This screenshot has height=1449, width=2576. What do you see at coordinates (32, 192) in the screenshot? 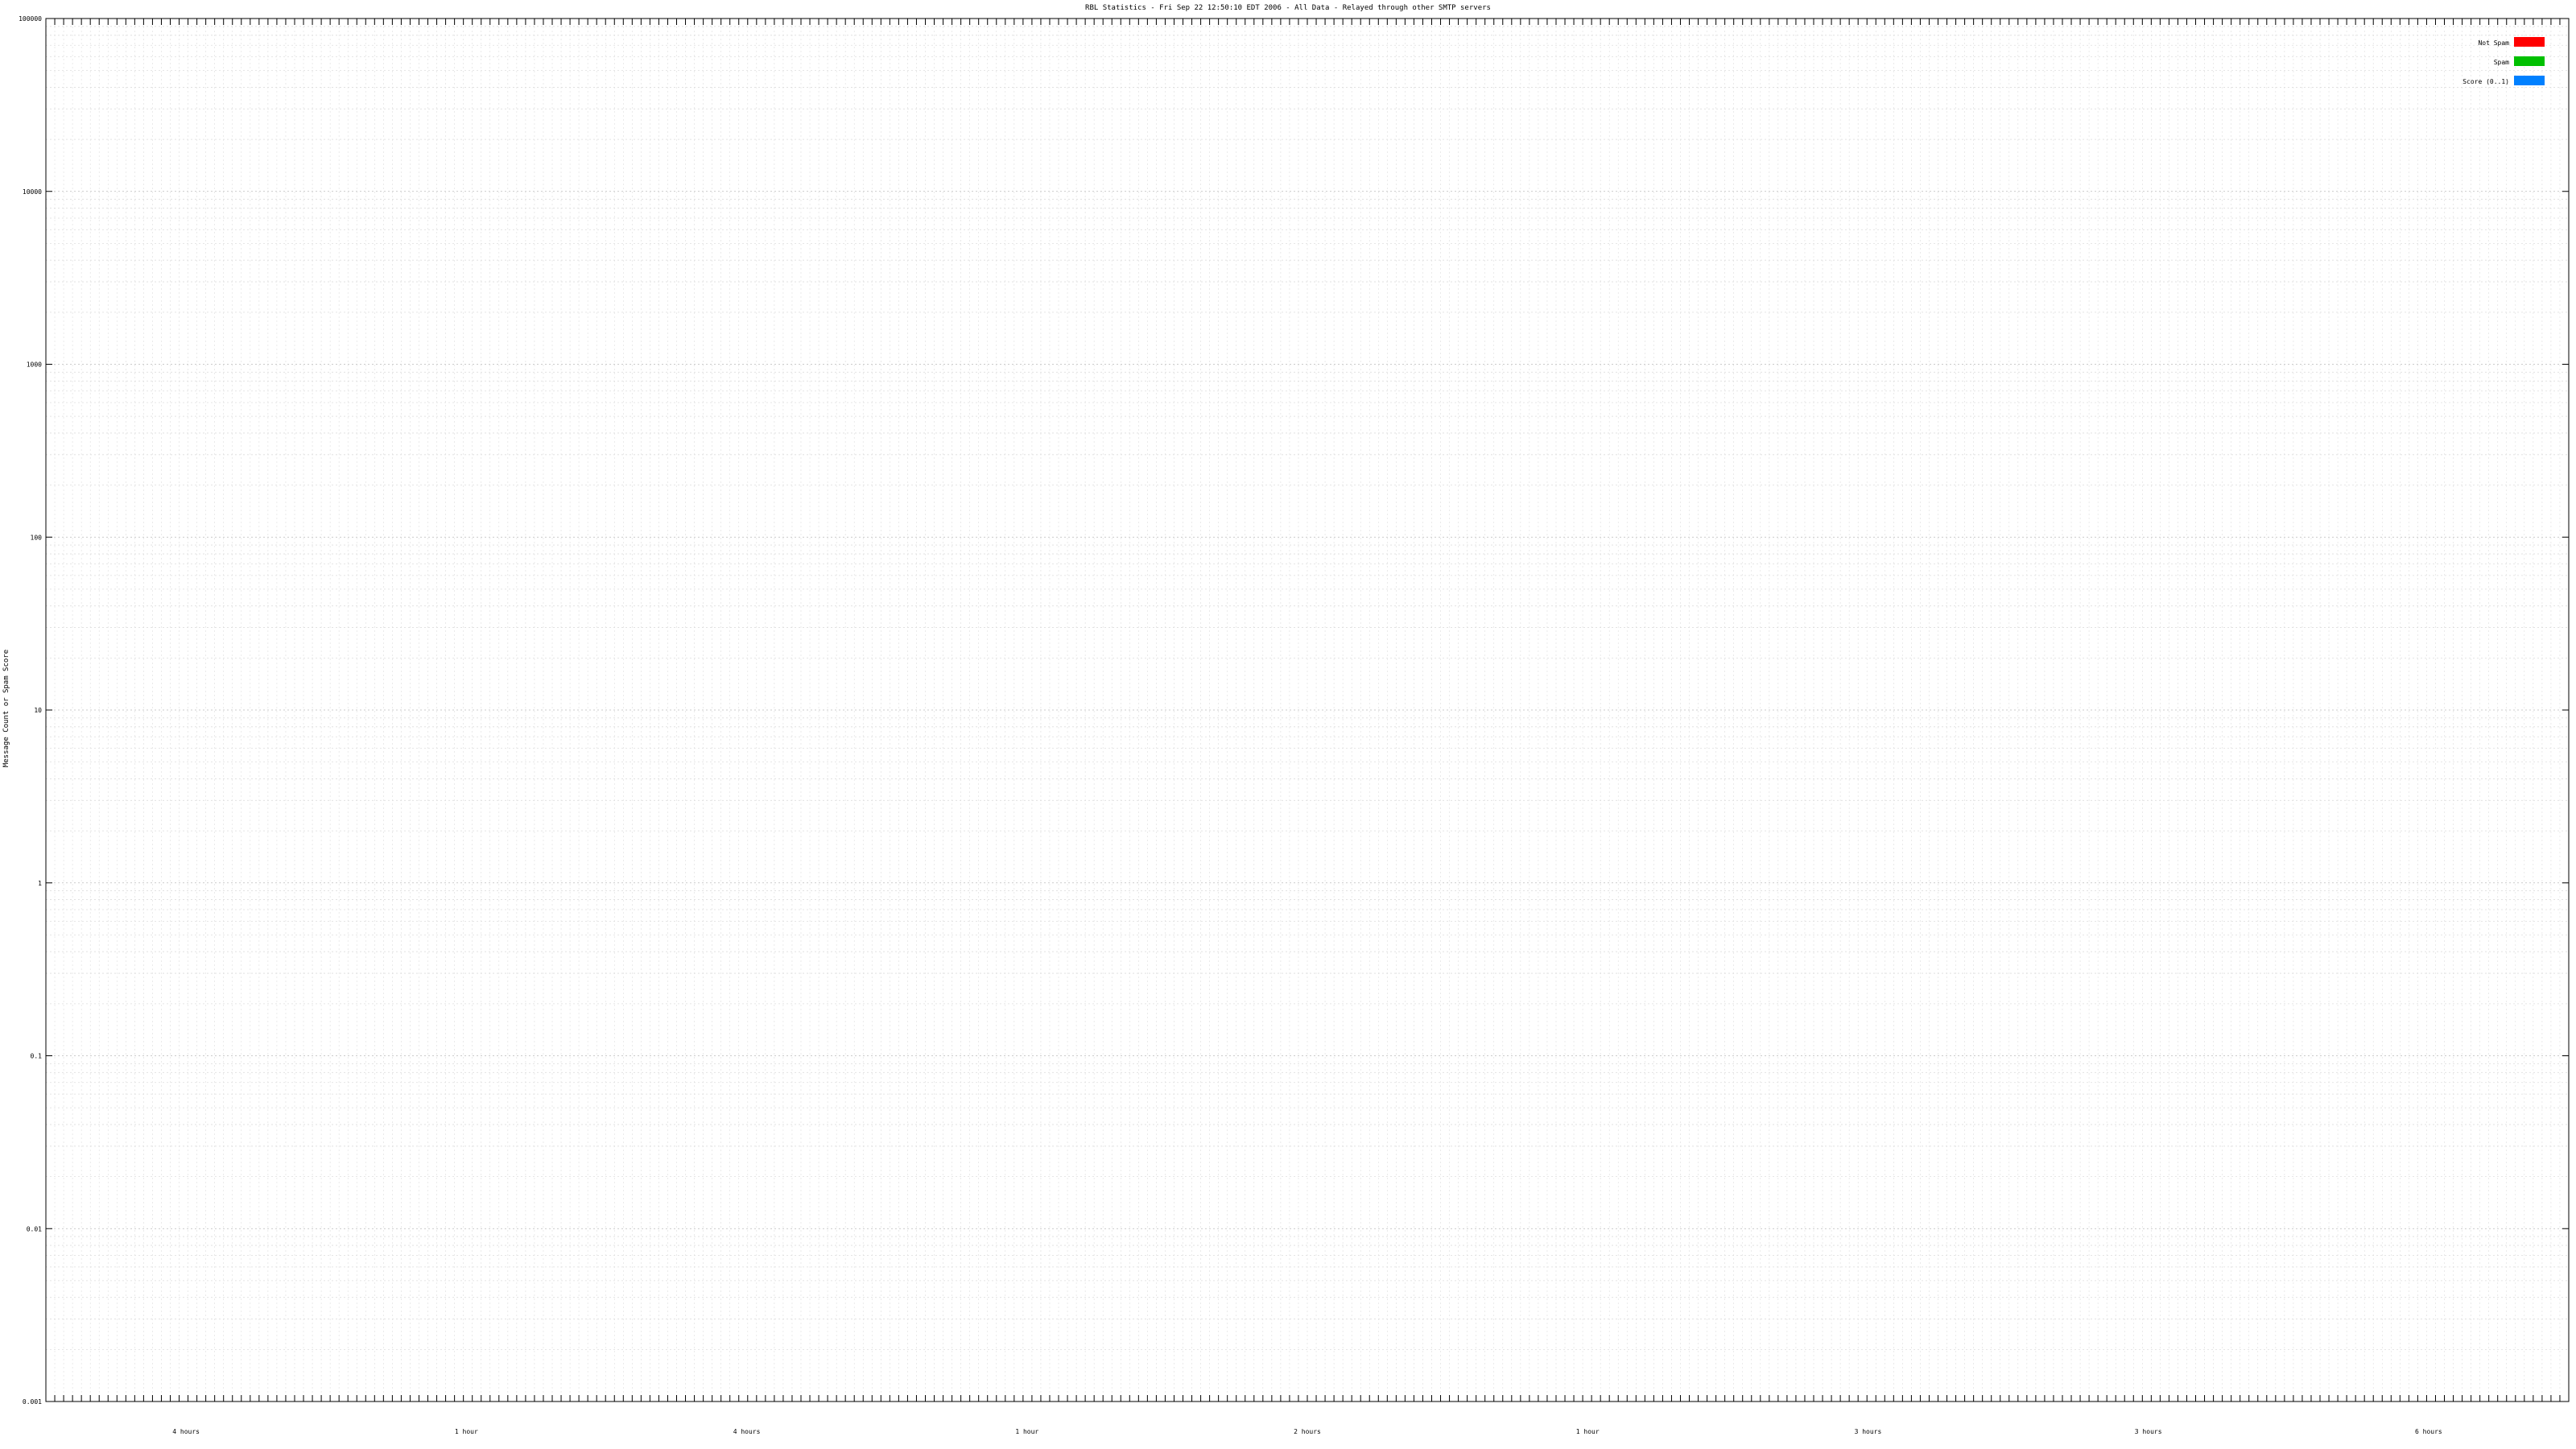
I see `y-tick-label: 10000` at bounding box center [32, 192].